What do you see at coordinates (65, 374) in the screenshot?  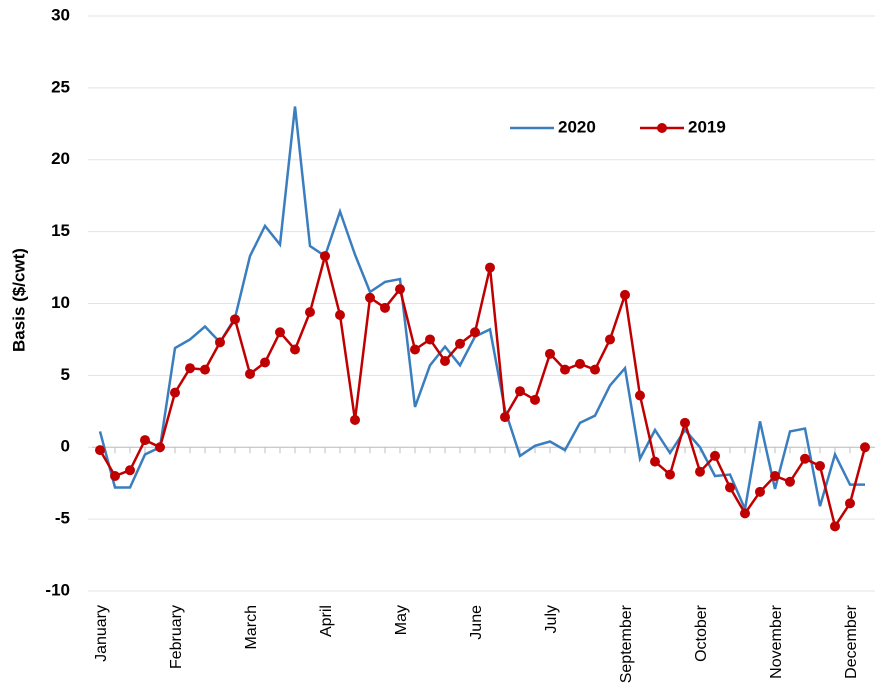 I see `y-tick-label: 5` at bounding box center [65, 374].